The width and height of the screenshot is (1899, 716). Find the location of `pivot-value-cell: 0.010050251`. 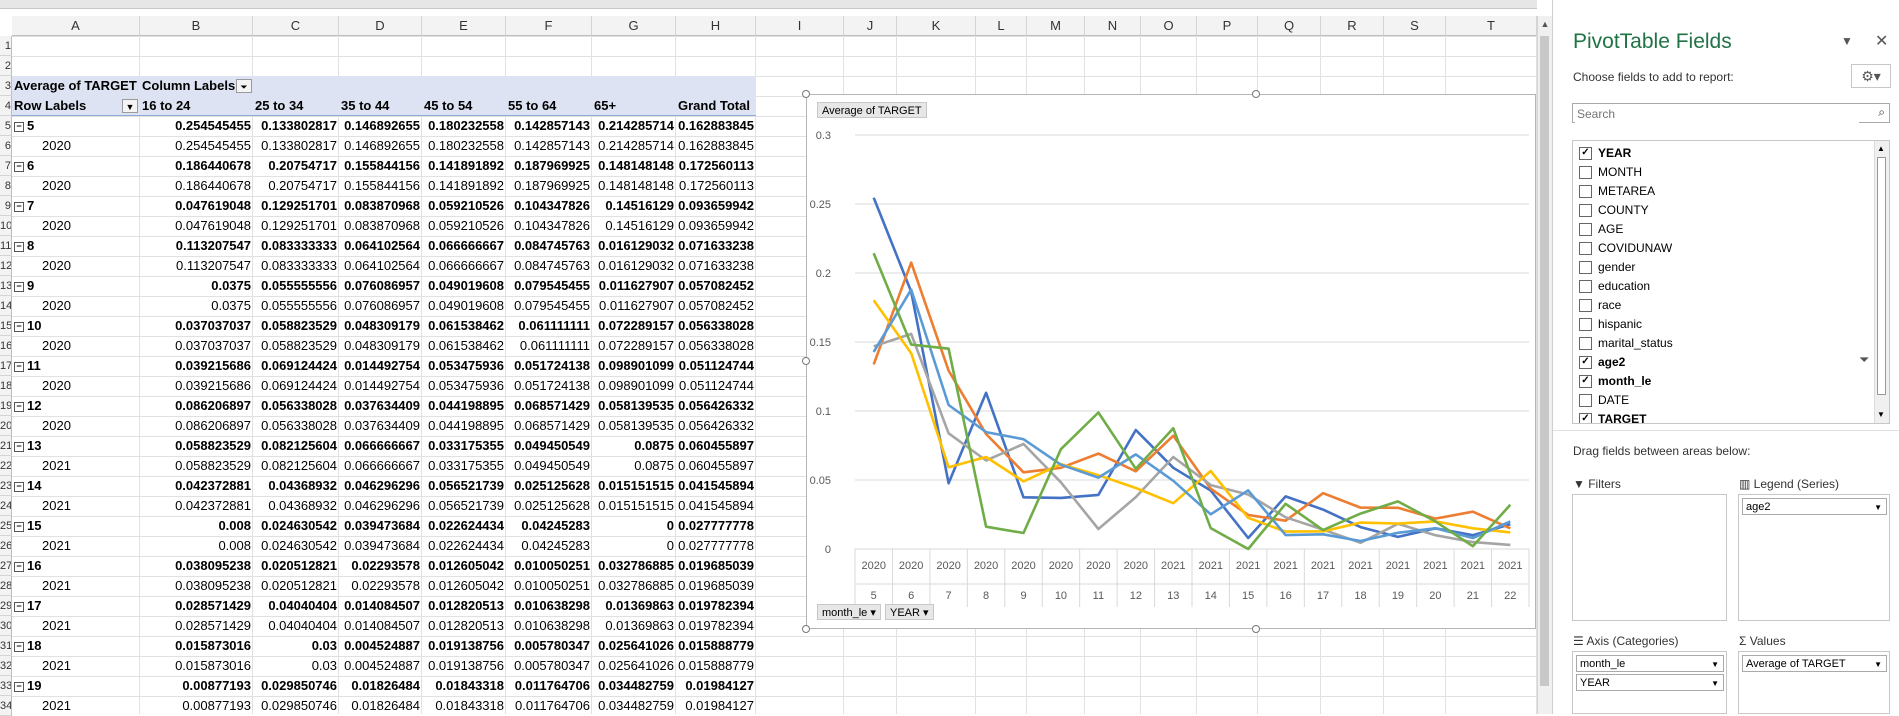

pivot-value-cell: 0.010050251 is located at coordinates (552, 565).